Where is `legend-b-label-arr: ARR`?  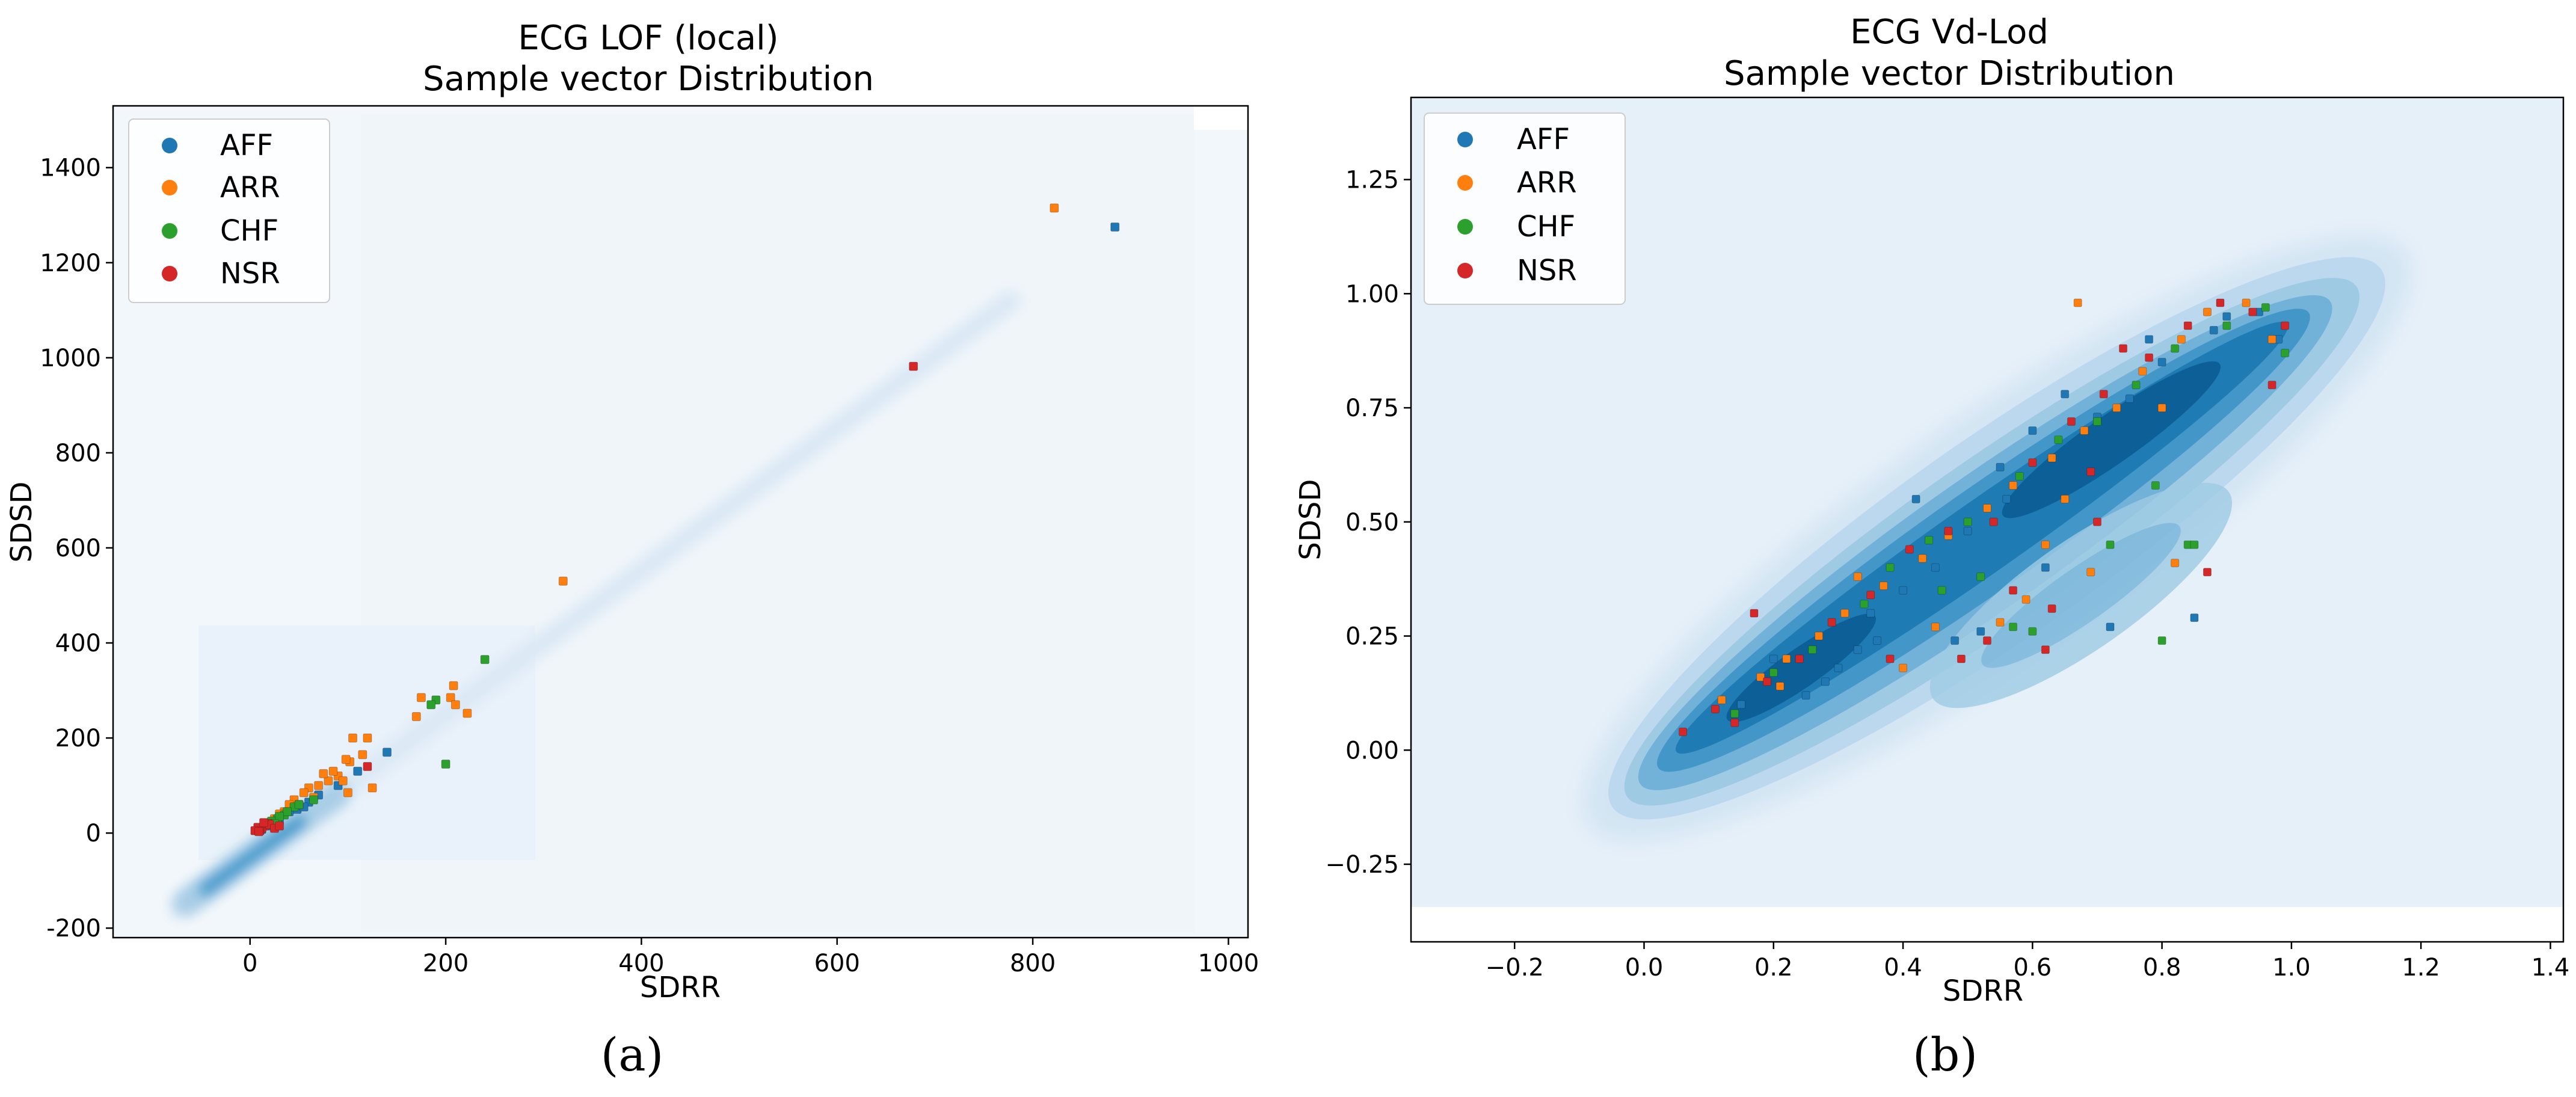 legend-b-label-arr: ARR is located at coordinates (1547, 183).